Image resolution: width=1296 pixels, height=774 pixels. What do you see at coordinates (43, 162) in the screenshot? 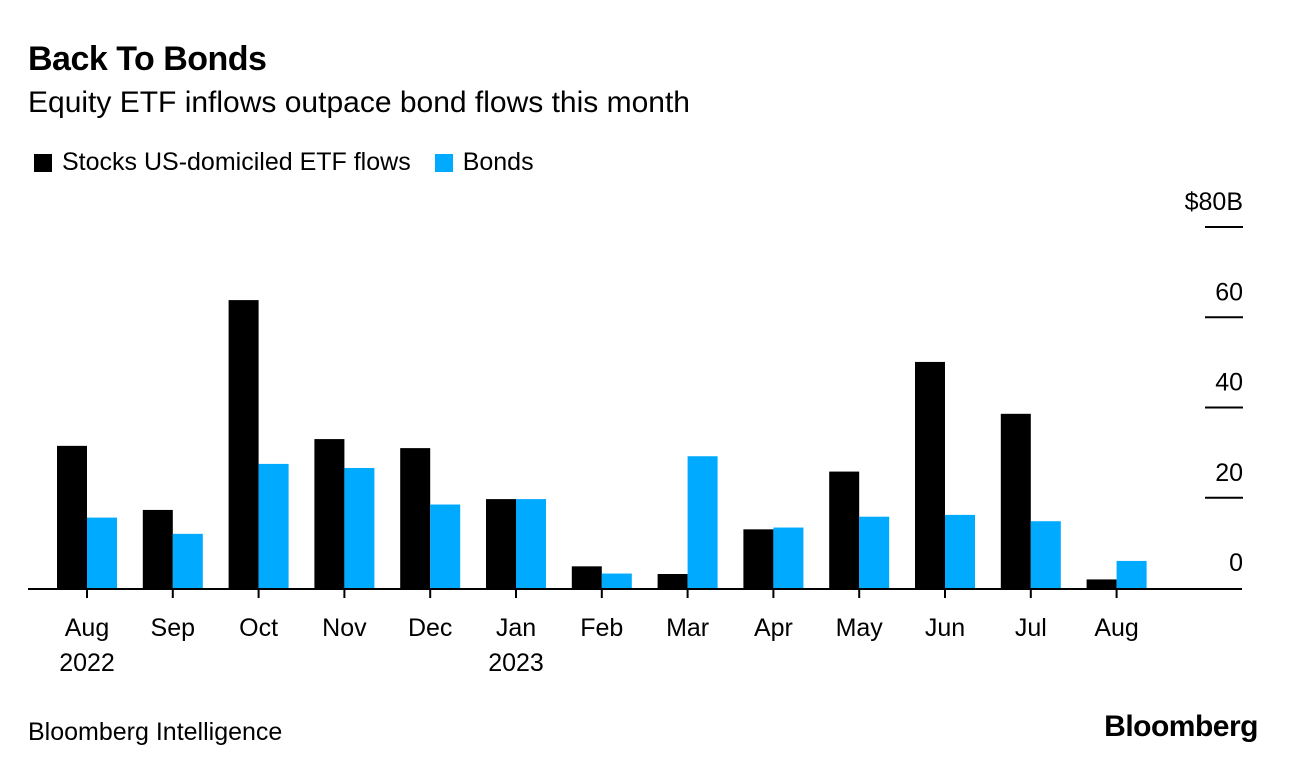
I see `legend-swatch-stocks` at bounding box center [43, 162].